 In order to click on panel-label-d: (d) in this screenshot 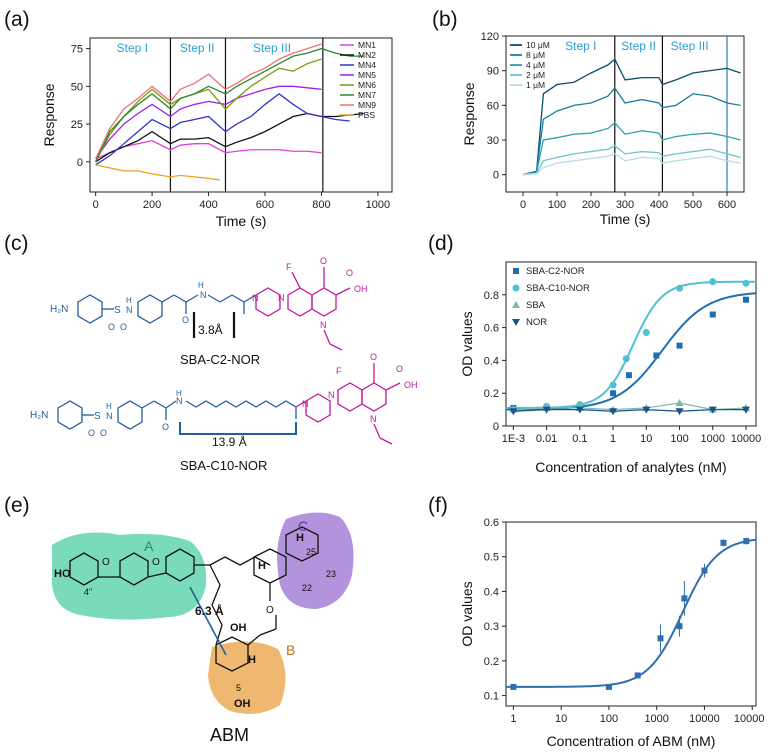, I will do `click(441, 243)`.